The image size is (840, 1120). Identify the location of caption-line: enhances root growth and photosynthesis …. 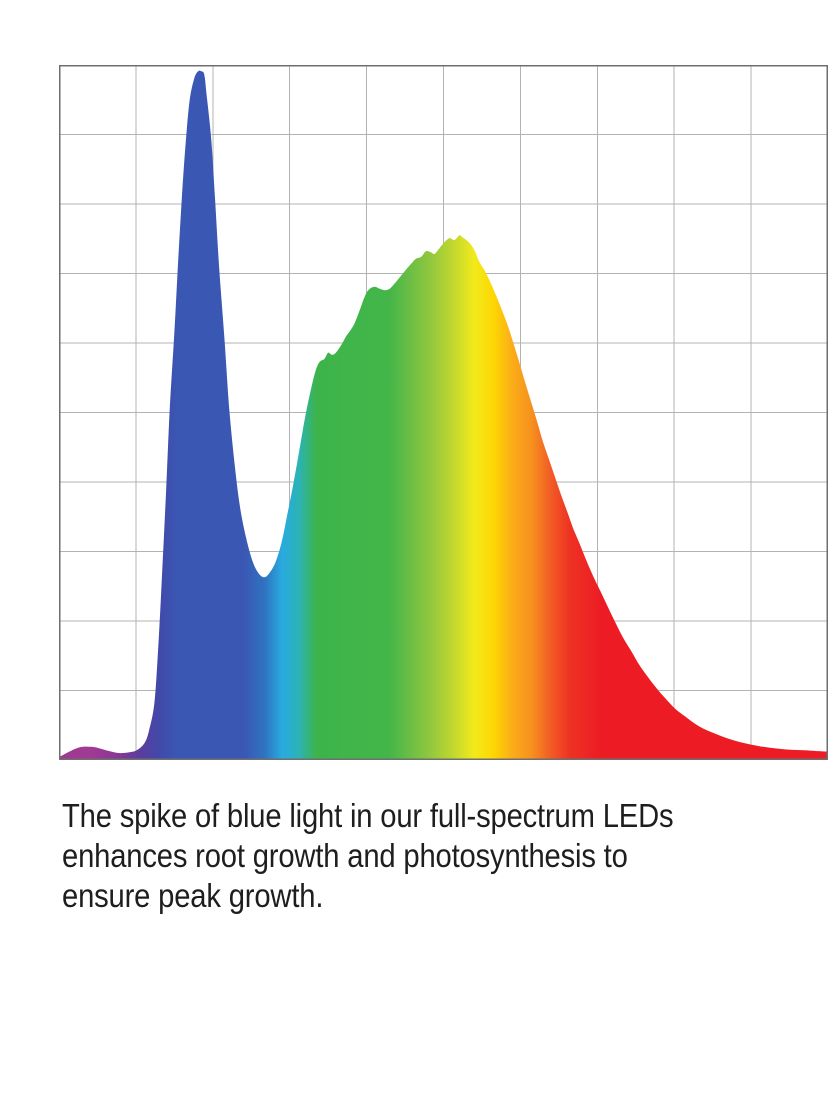
(345, 855).